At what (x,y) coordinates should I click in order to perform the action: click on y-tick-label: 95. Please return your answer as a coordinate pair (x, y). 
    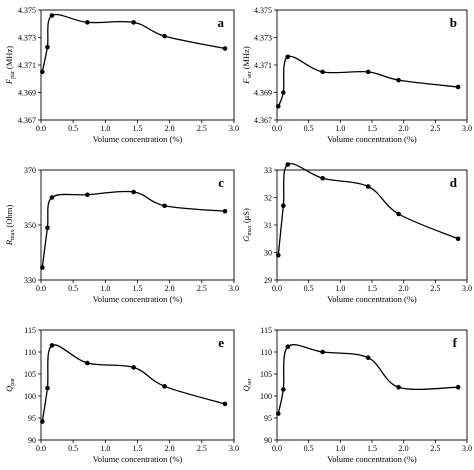
    Looking at the image, I should click on (268, 418).